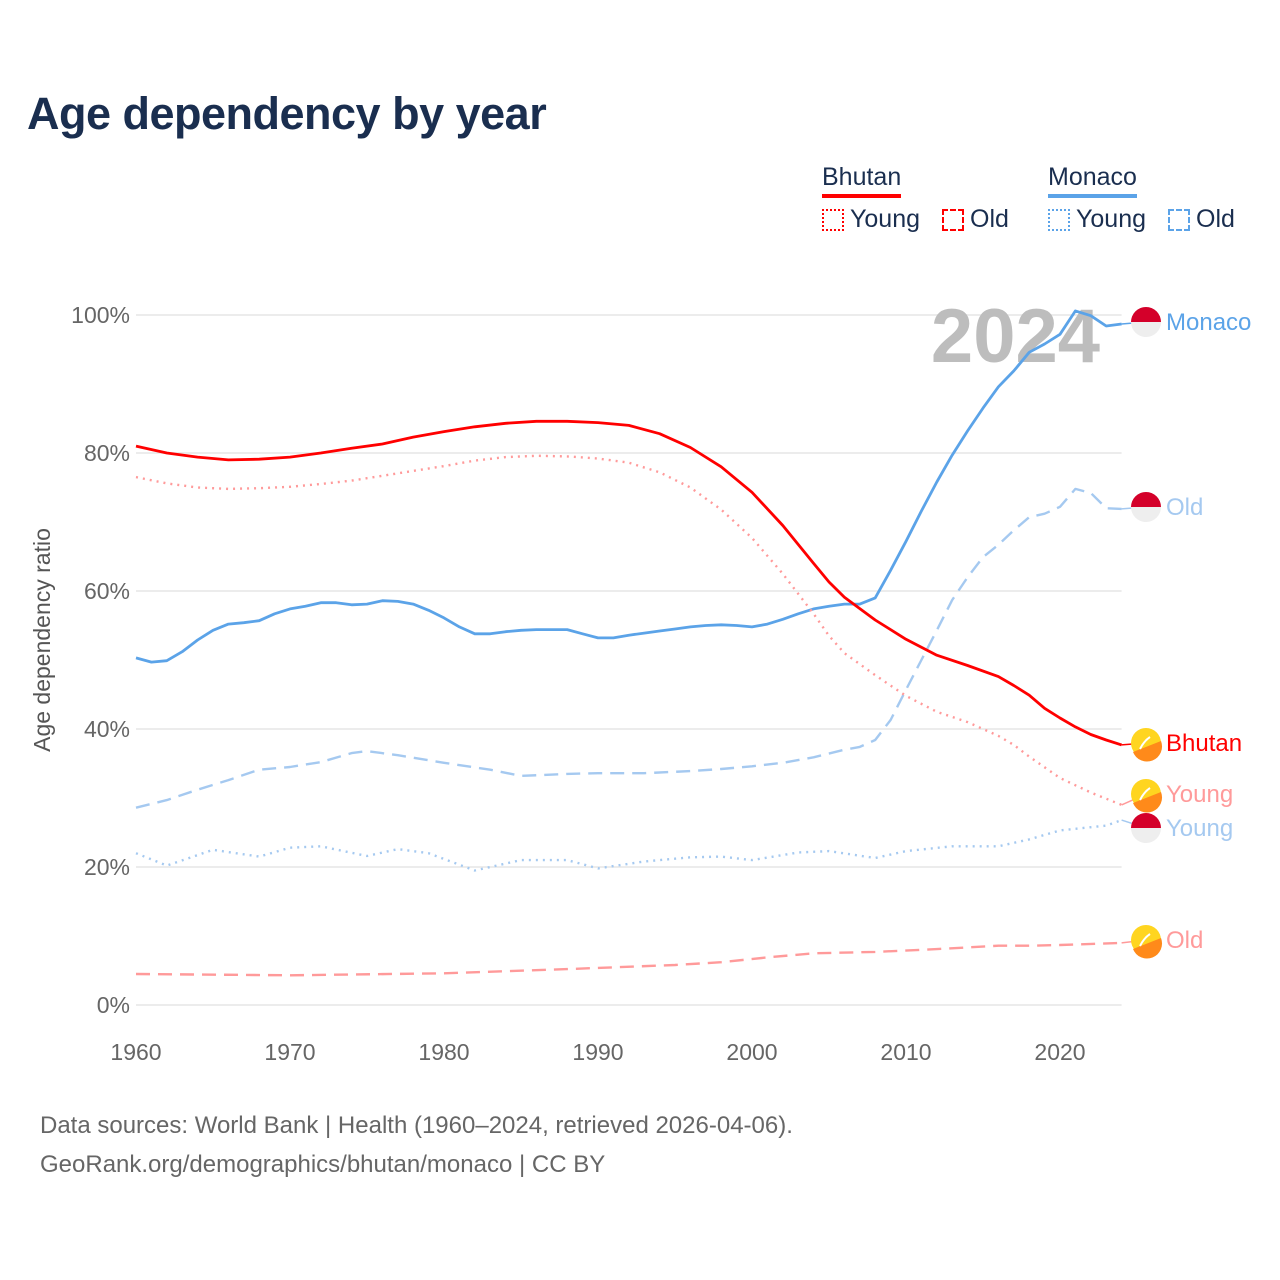 Image resolution: width=1280 pixels, height=1280 pixels. What do you see at coordinates (42, 640) in the screenshot?
I see `y-axis-label: Age dependency ratio` at bounding box center [42, 640].